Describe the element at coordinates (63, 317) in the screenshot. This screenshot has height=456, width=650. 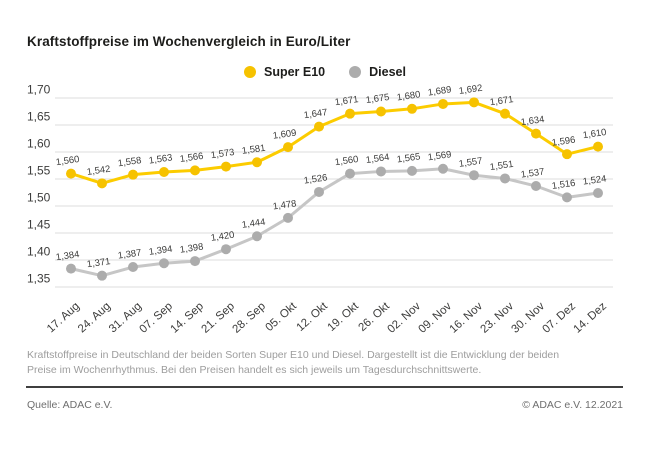
I see `x-tick-label: 17. Aug` at that location.